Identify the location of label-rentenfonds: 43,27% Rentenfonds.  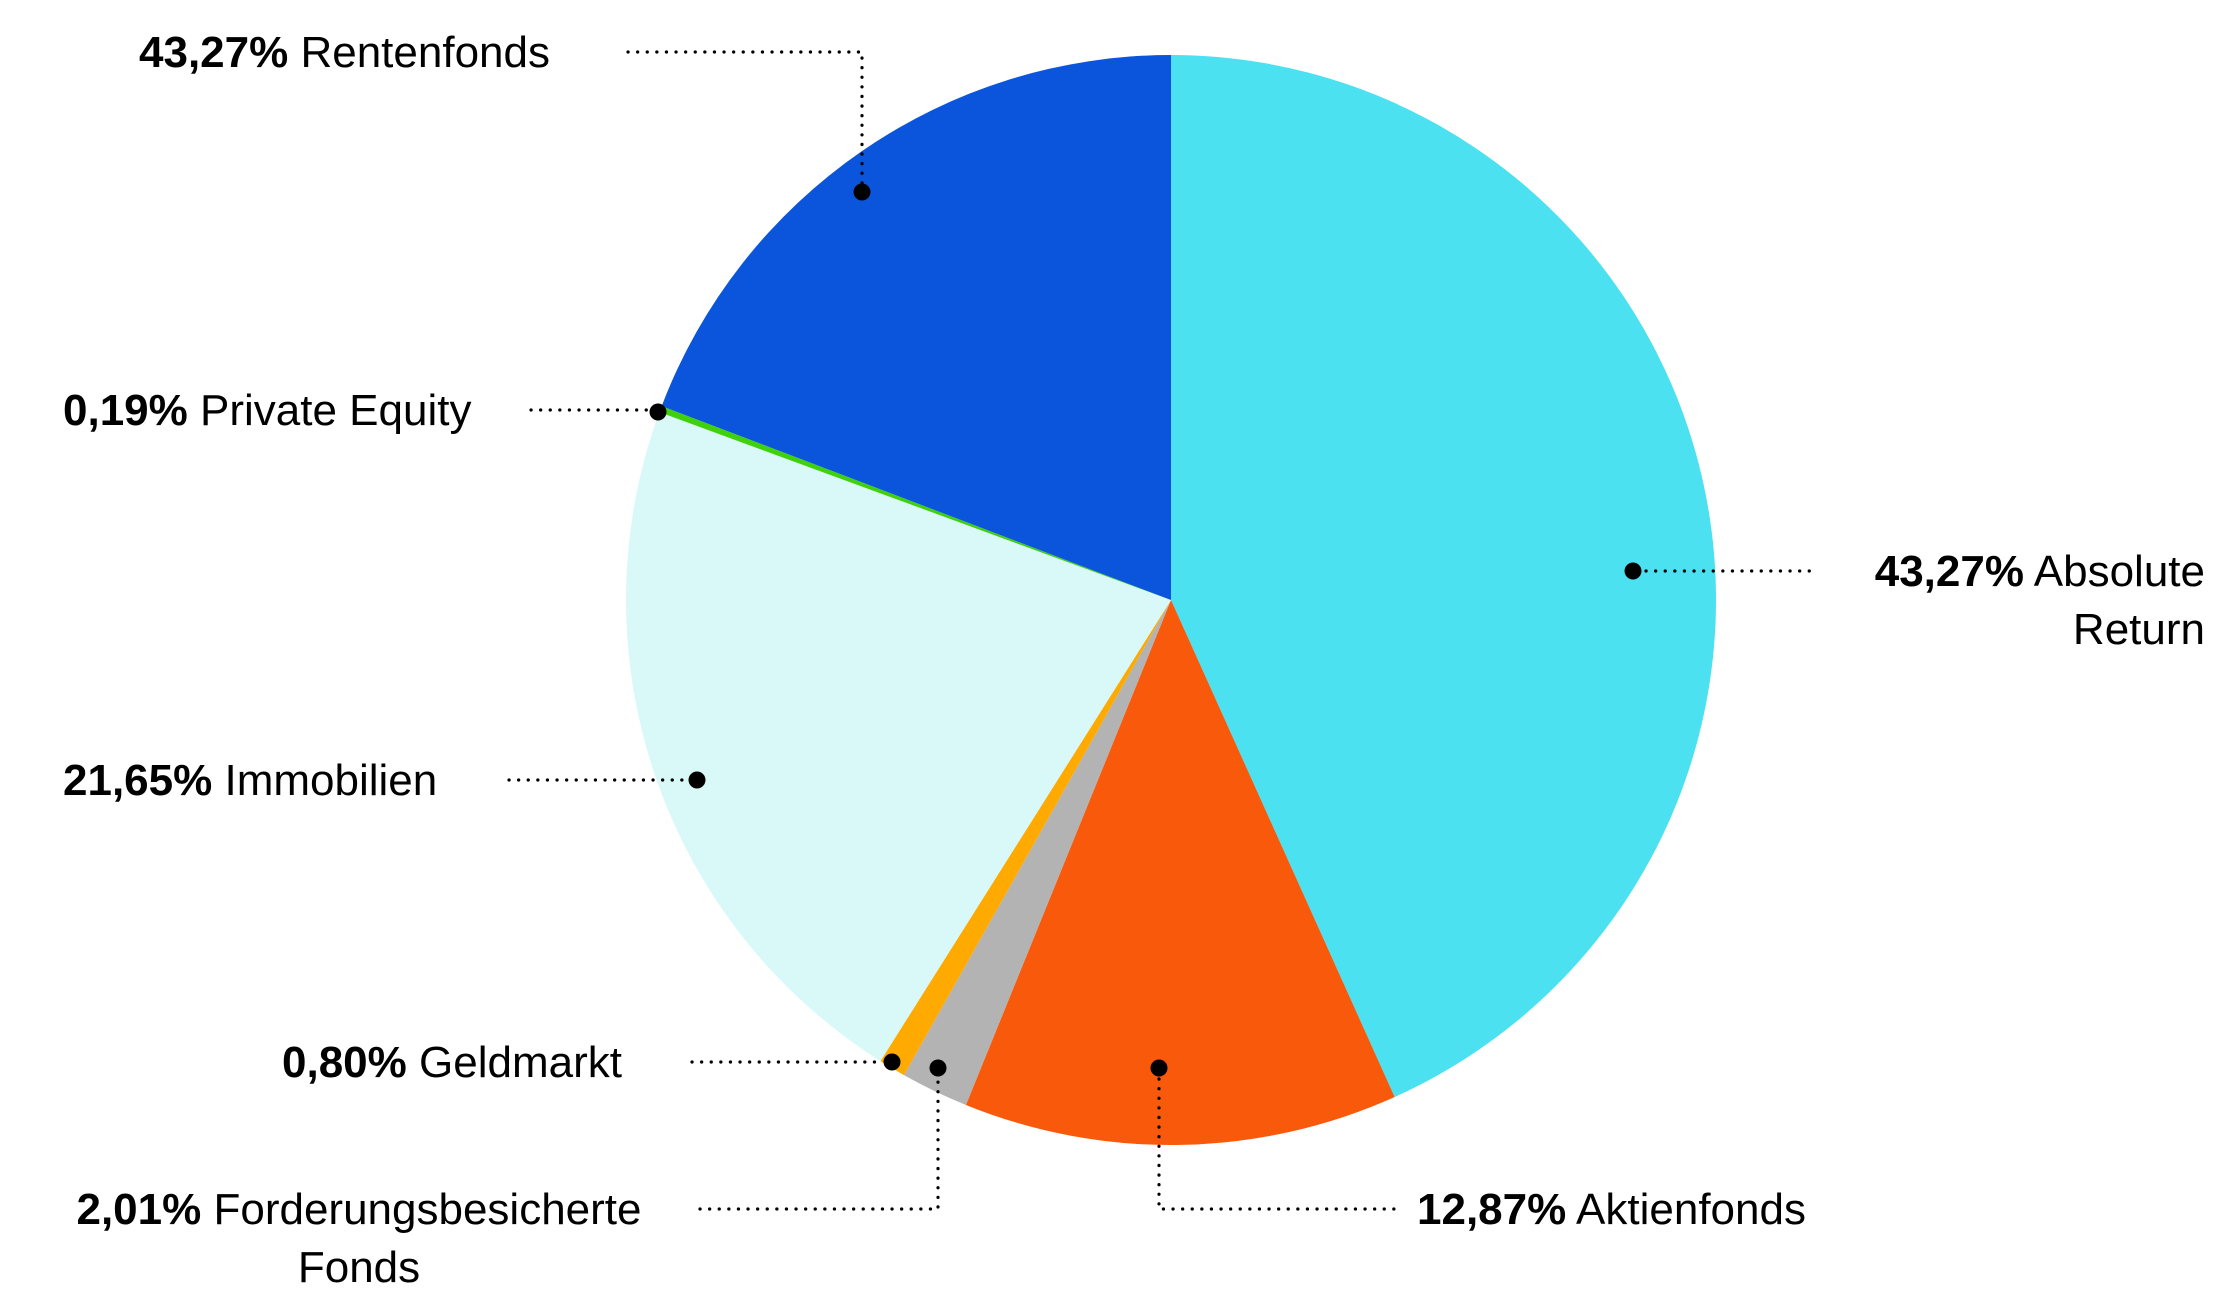
(344, 53).